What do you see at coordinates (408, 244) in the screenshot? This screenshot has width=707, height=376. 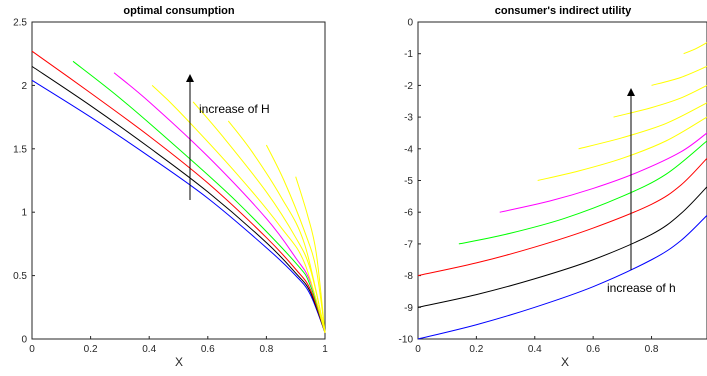 I see `right-y-tick-label: -7` at bounding box center [408, 244].